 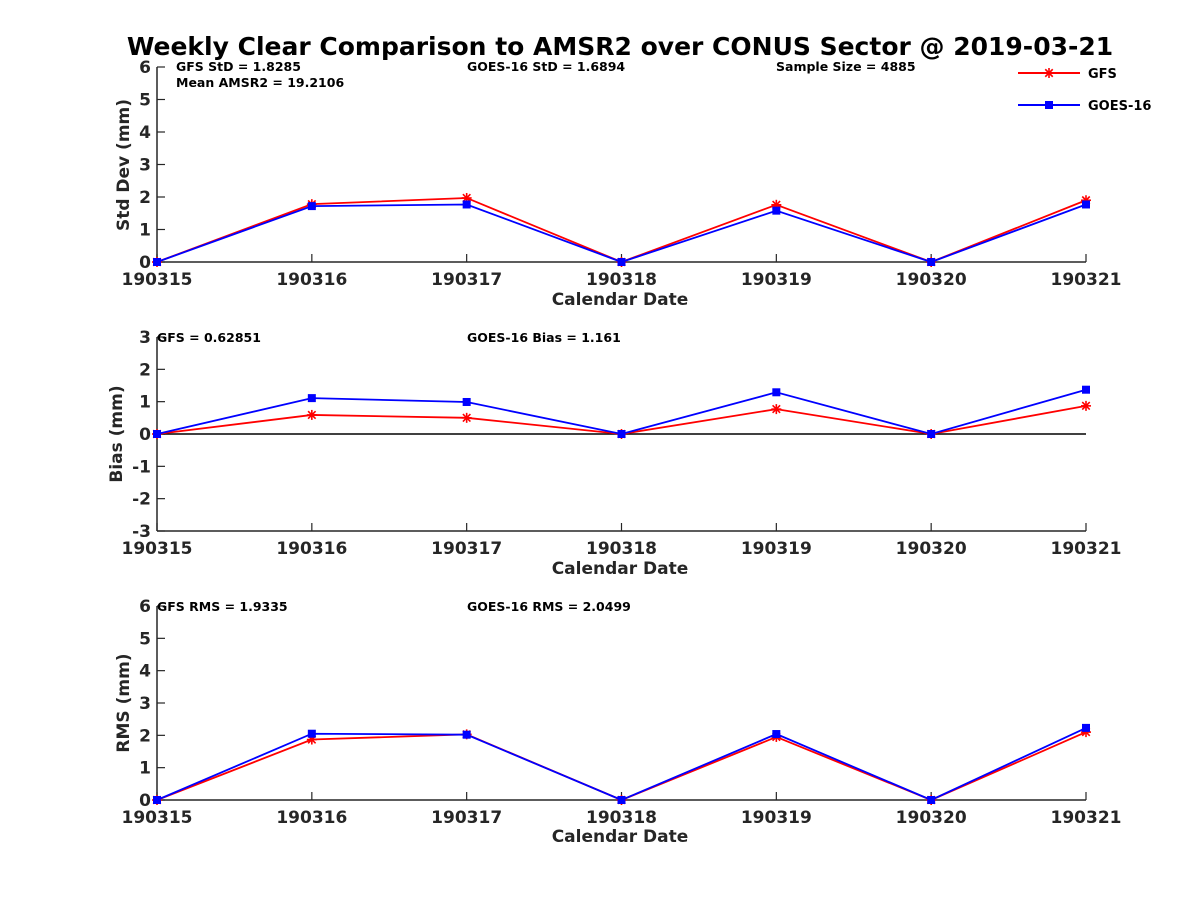 What do you see at coordinates (222, 606) in the screenshot?
I see `gfs-rms-annotation: GFS RMS = 1.9335` at bounding box center [222, 606].